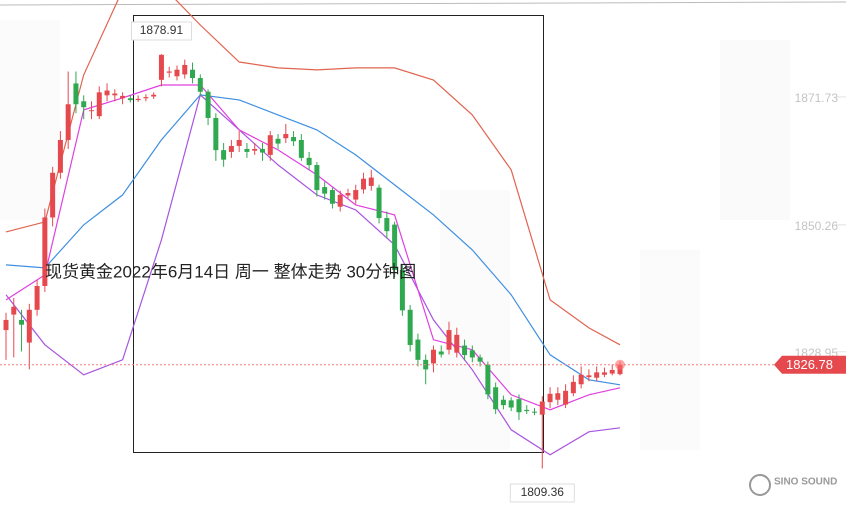 This screenshot has width=846, height=507. I want to click on last-price-tag, so click(810, 364).